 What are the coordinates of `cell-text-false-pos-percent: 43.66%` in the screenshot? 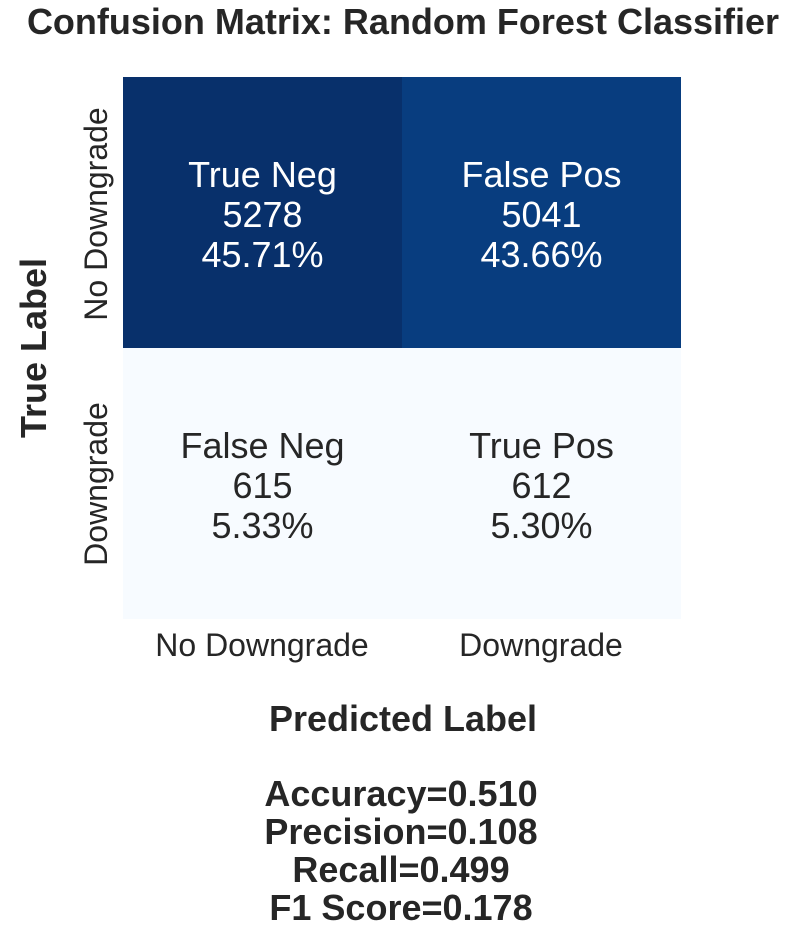 It's located at (541, 254).